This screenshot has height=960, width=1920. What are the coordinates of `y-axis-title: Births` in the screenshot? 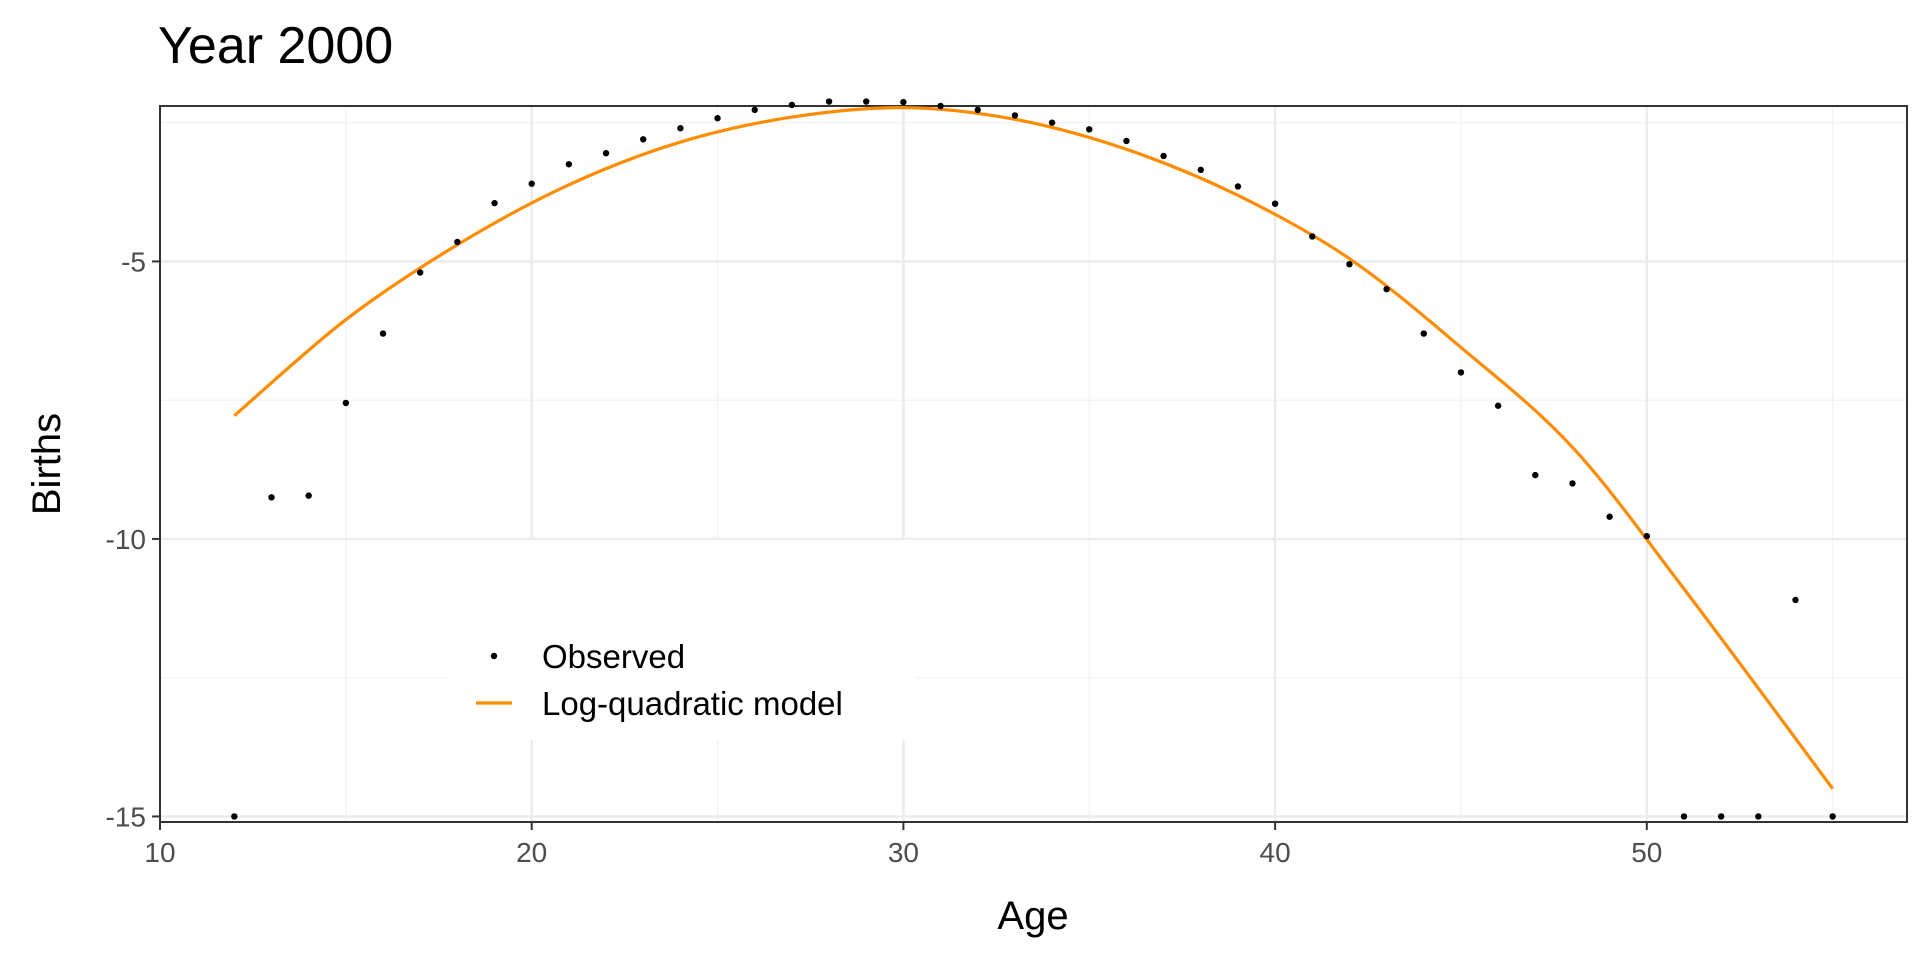 It's located at (47, 464).